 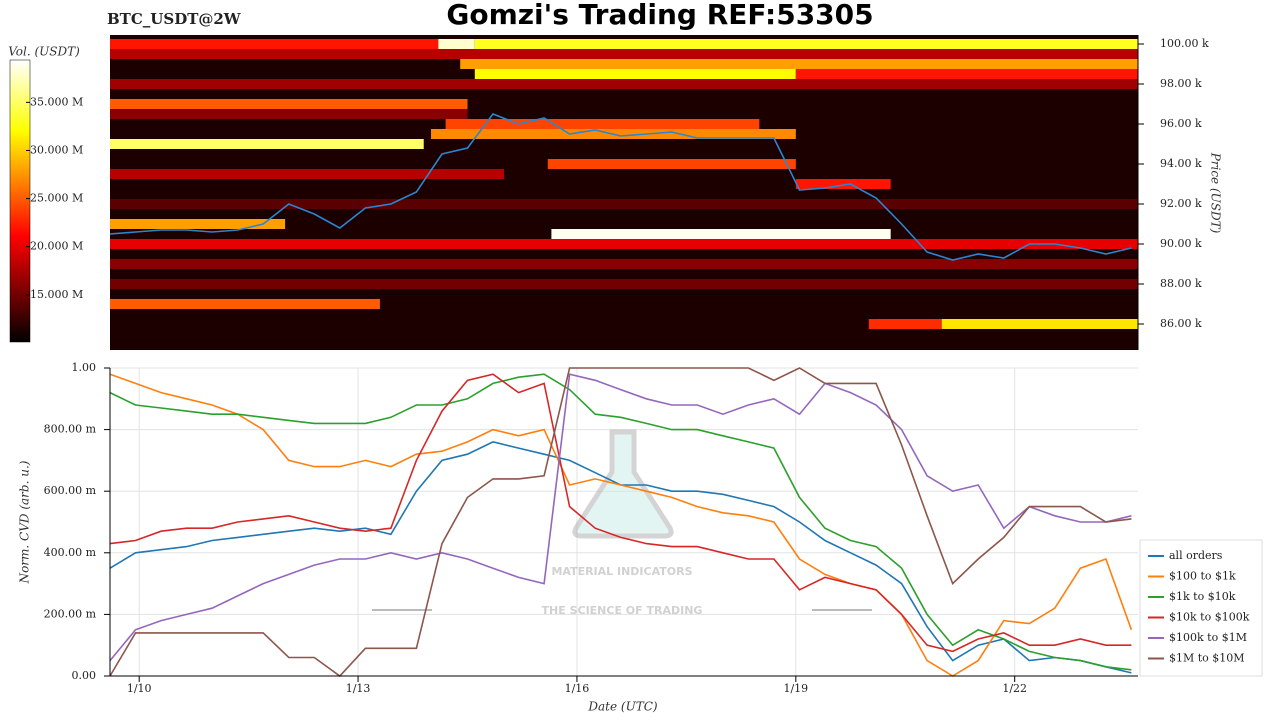 I want to click on y-tick-label: 600.00 m, so click(x=70, y=490).